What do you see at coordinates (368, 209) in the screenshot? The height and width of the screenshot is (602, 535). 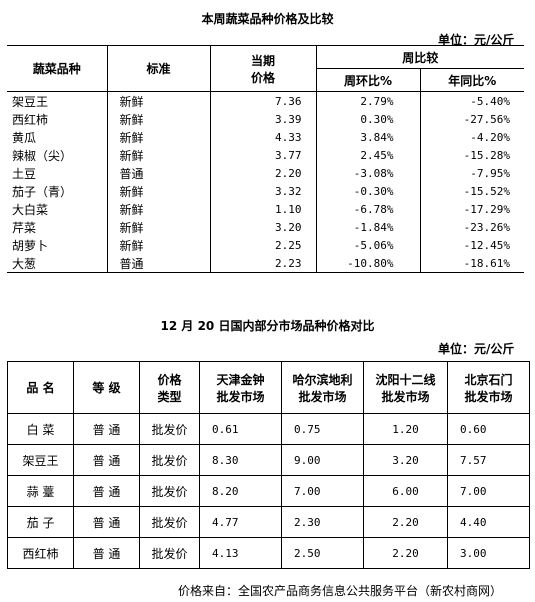 I see `cell-wow: -6.78%` at bounding box center [368, 209].